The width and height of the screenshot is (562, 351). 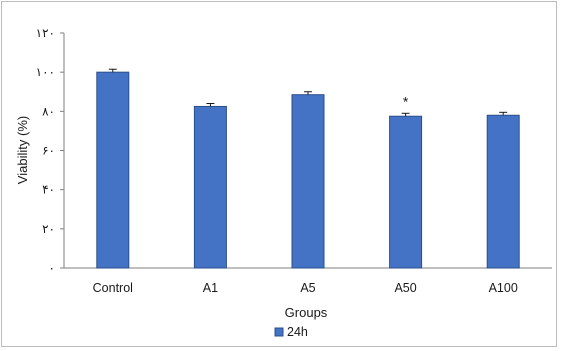 I want to click on annotations-layer: *, so click(x=406, y=101).